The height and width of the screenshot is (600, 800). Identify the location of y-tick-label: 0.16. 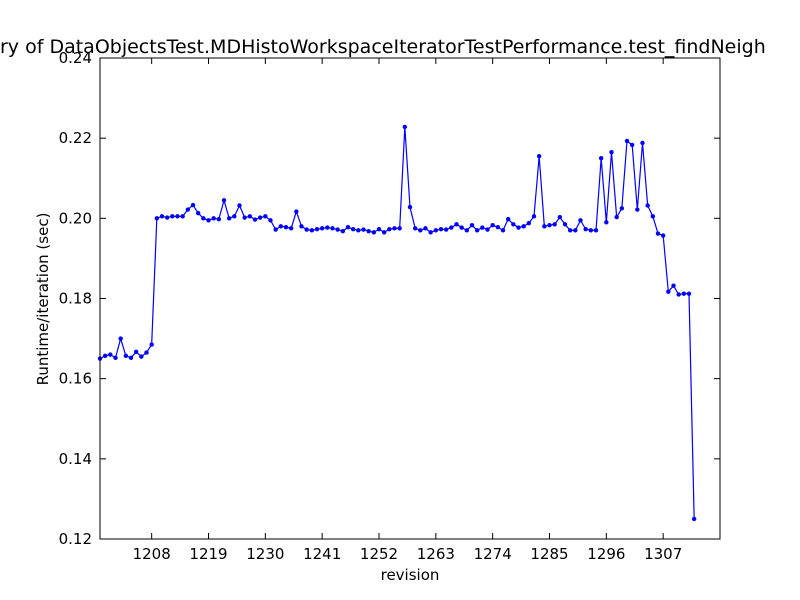
(75, 379).